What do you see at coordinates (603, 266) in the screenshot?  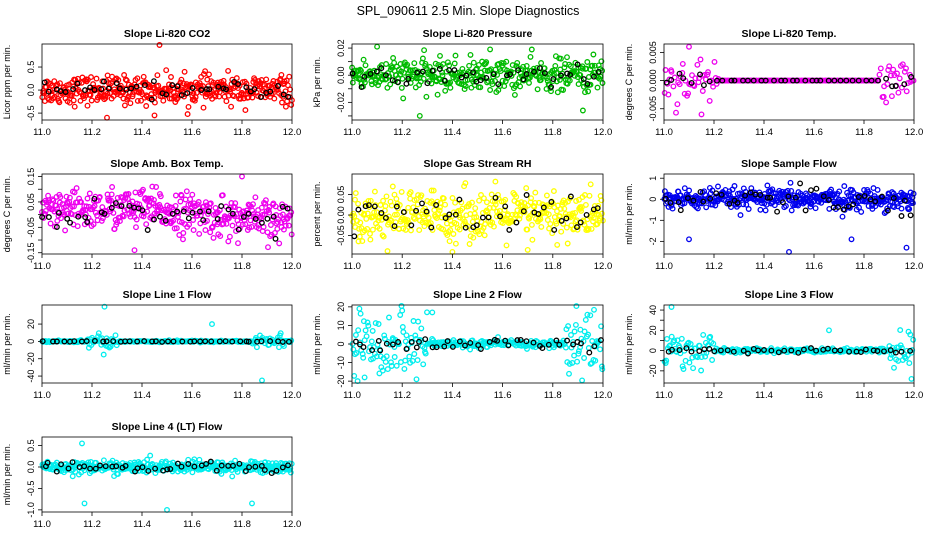 I see `x-tick-label: 12.0` at bounding box center [603, 266].